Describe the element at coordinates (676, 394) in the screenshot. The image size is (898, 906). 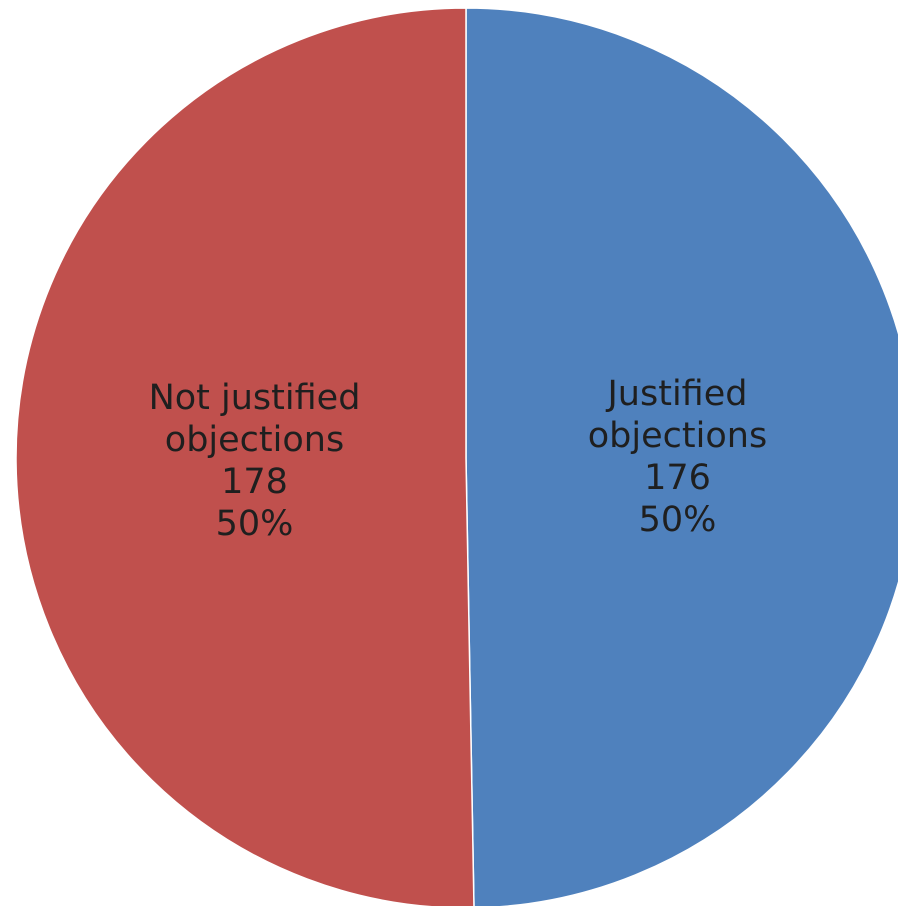
I see `slice-name-line: Justified` at that location.